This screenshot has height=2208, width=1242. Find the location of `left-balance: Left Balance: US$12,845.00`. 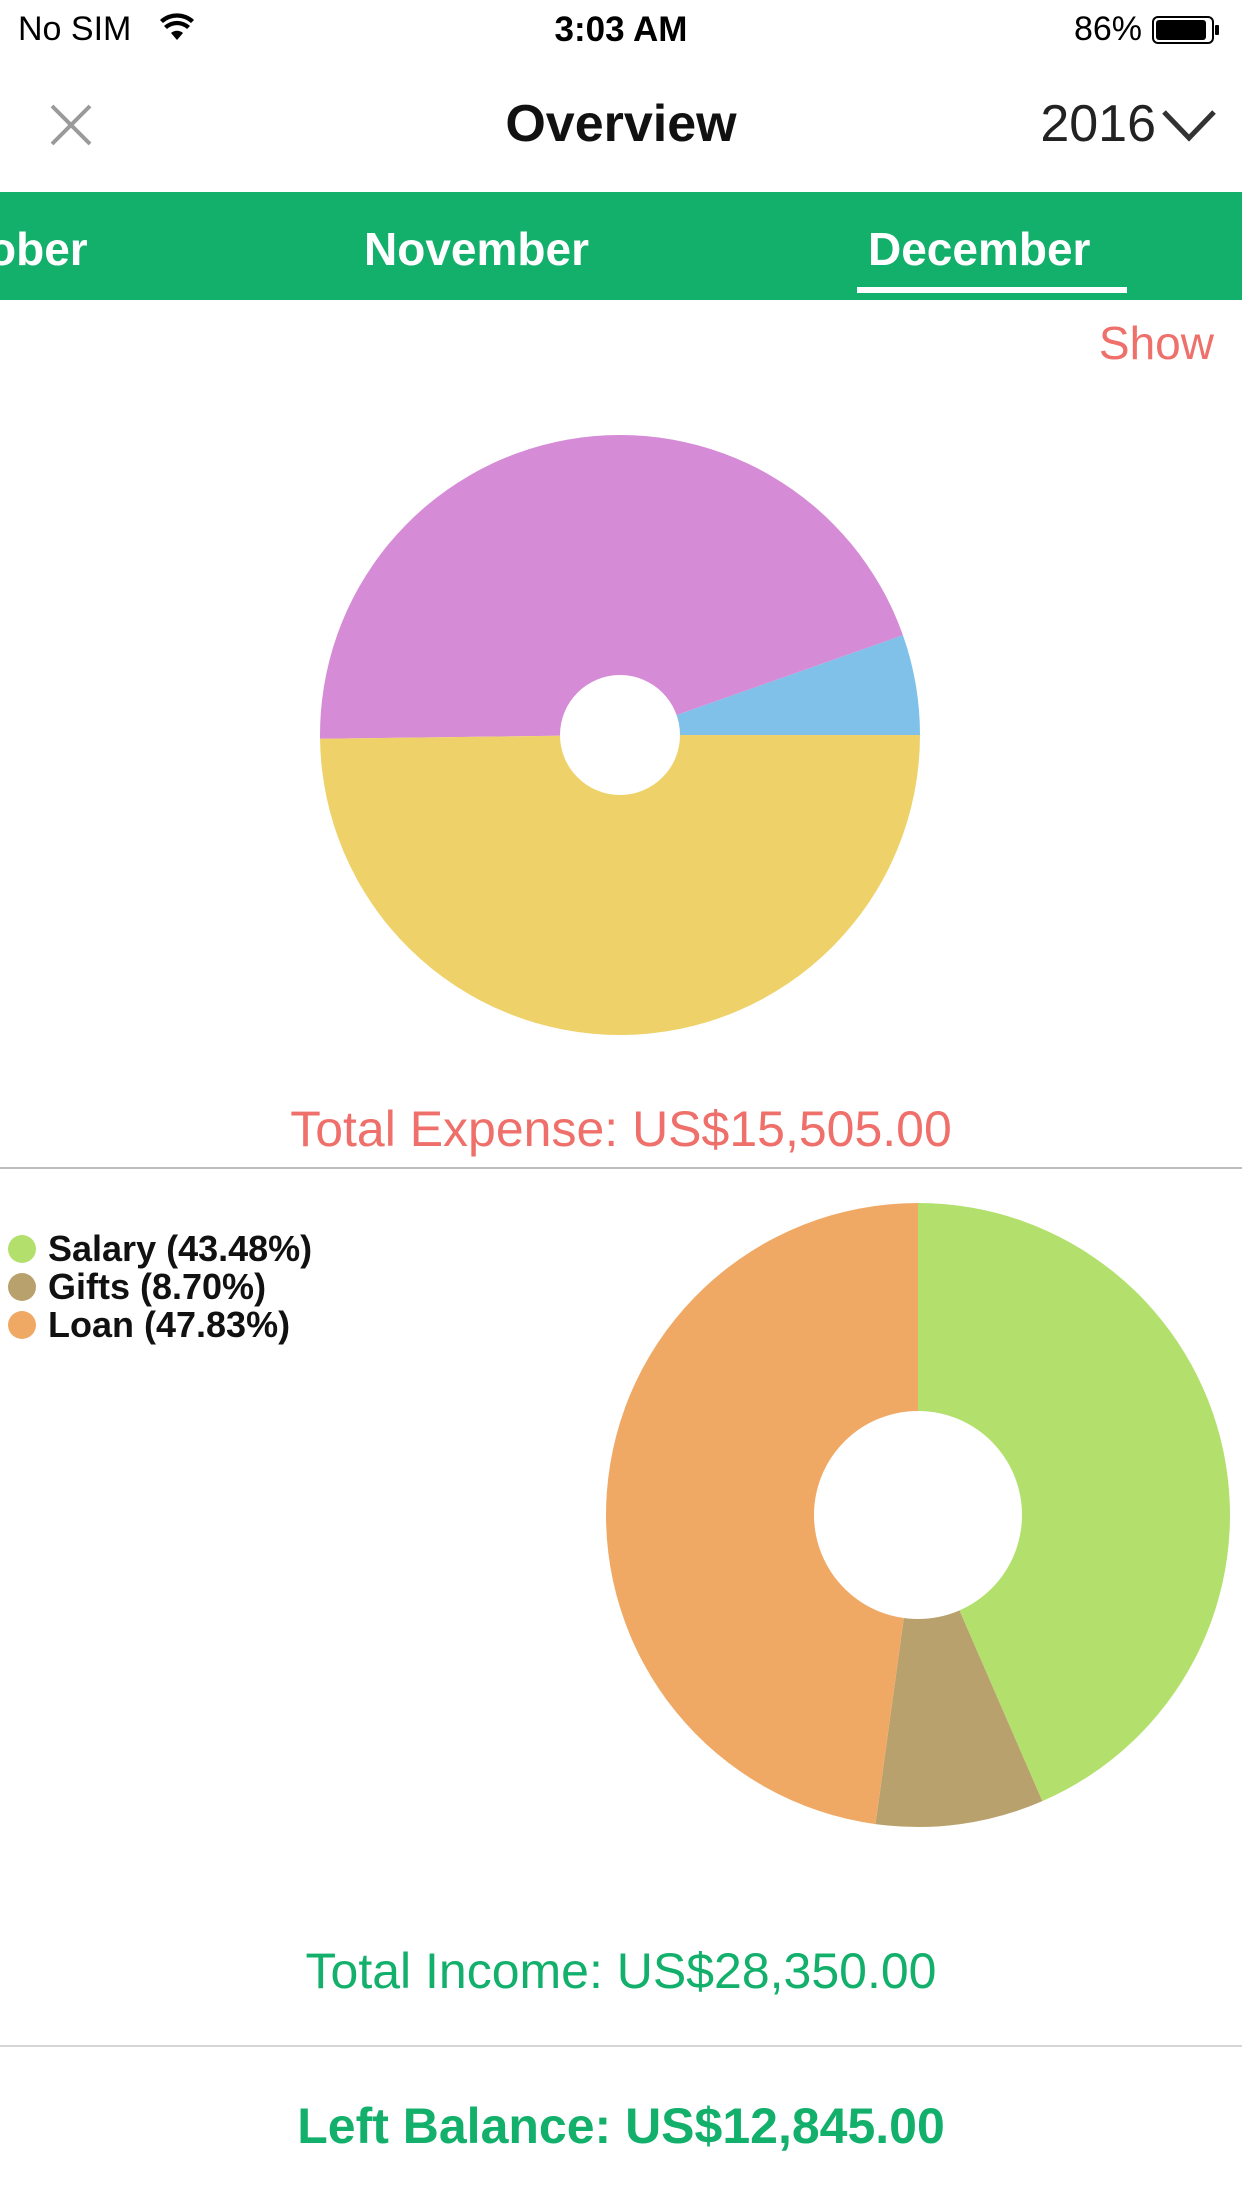

left-balance: Left Balance: US$12,845.00 is located at coordinates (621, 2126).